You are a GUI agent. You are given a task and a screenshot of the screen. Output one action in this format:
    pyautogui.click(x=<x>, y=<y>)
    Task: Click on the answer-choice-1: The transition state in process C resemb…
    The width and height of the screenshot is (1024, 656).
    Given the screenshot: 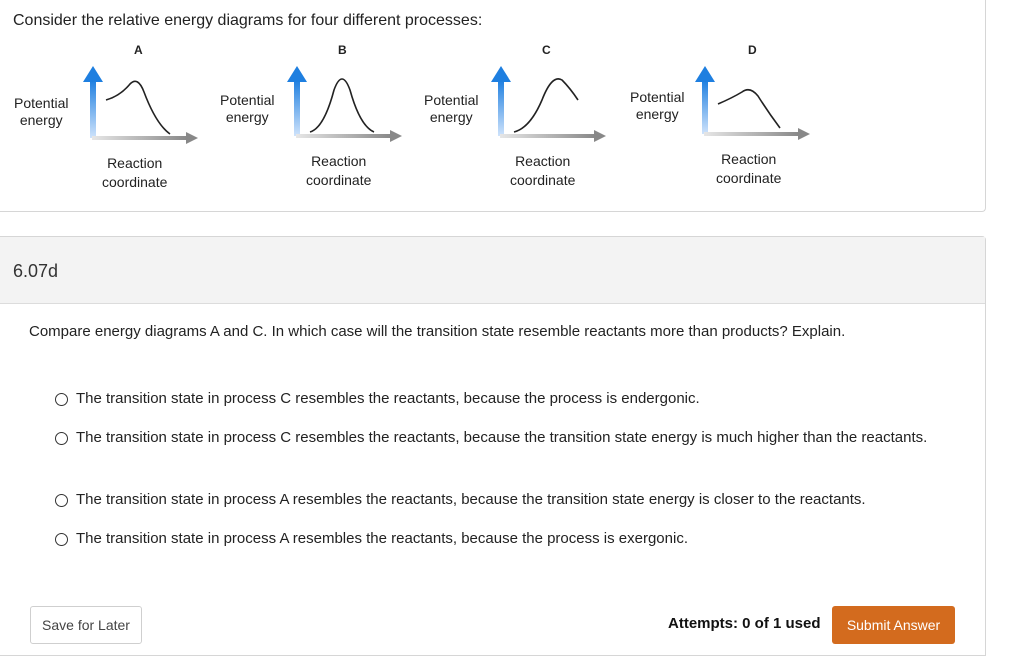 What is the action you would take?
    pyautogui.click(x=495, y=400)
    